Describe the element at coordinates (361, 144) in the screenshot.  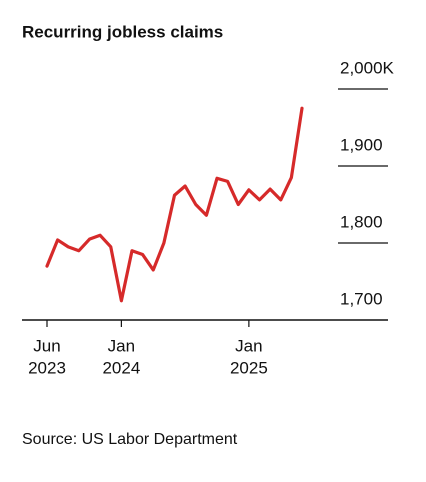
I see `y-tick-label: 1,900` at that location.